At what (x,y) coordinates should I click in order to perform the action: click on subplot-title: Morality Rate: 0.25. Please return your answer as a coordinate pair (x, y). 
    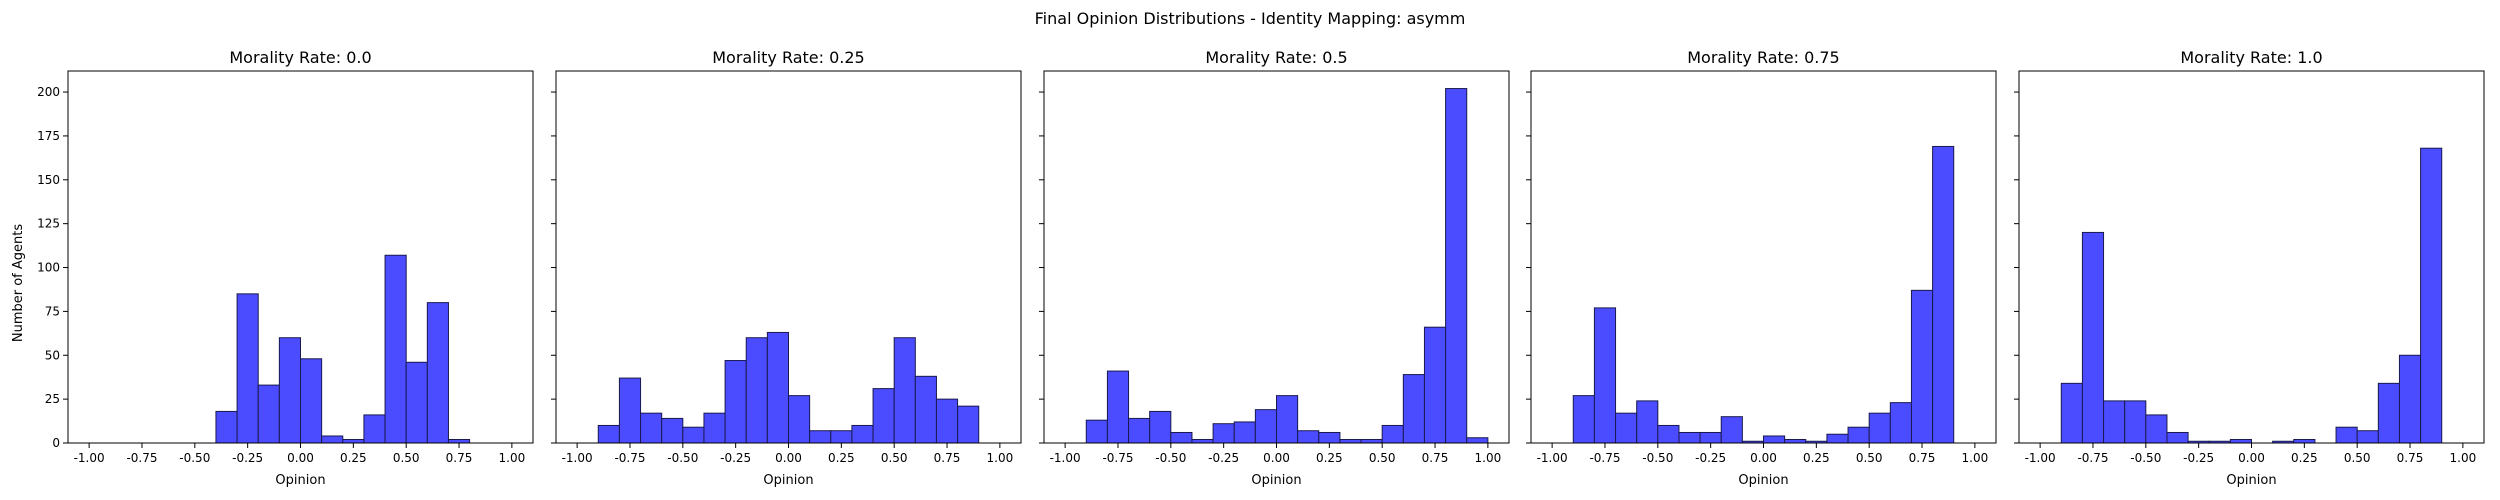
    Looking at the image, I should click on (788, 57).